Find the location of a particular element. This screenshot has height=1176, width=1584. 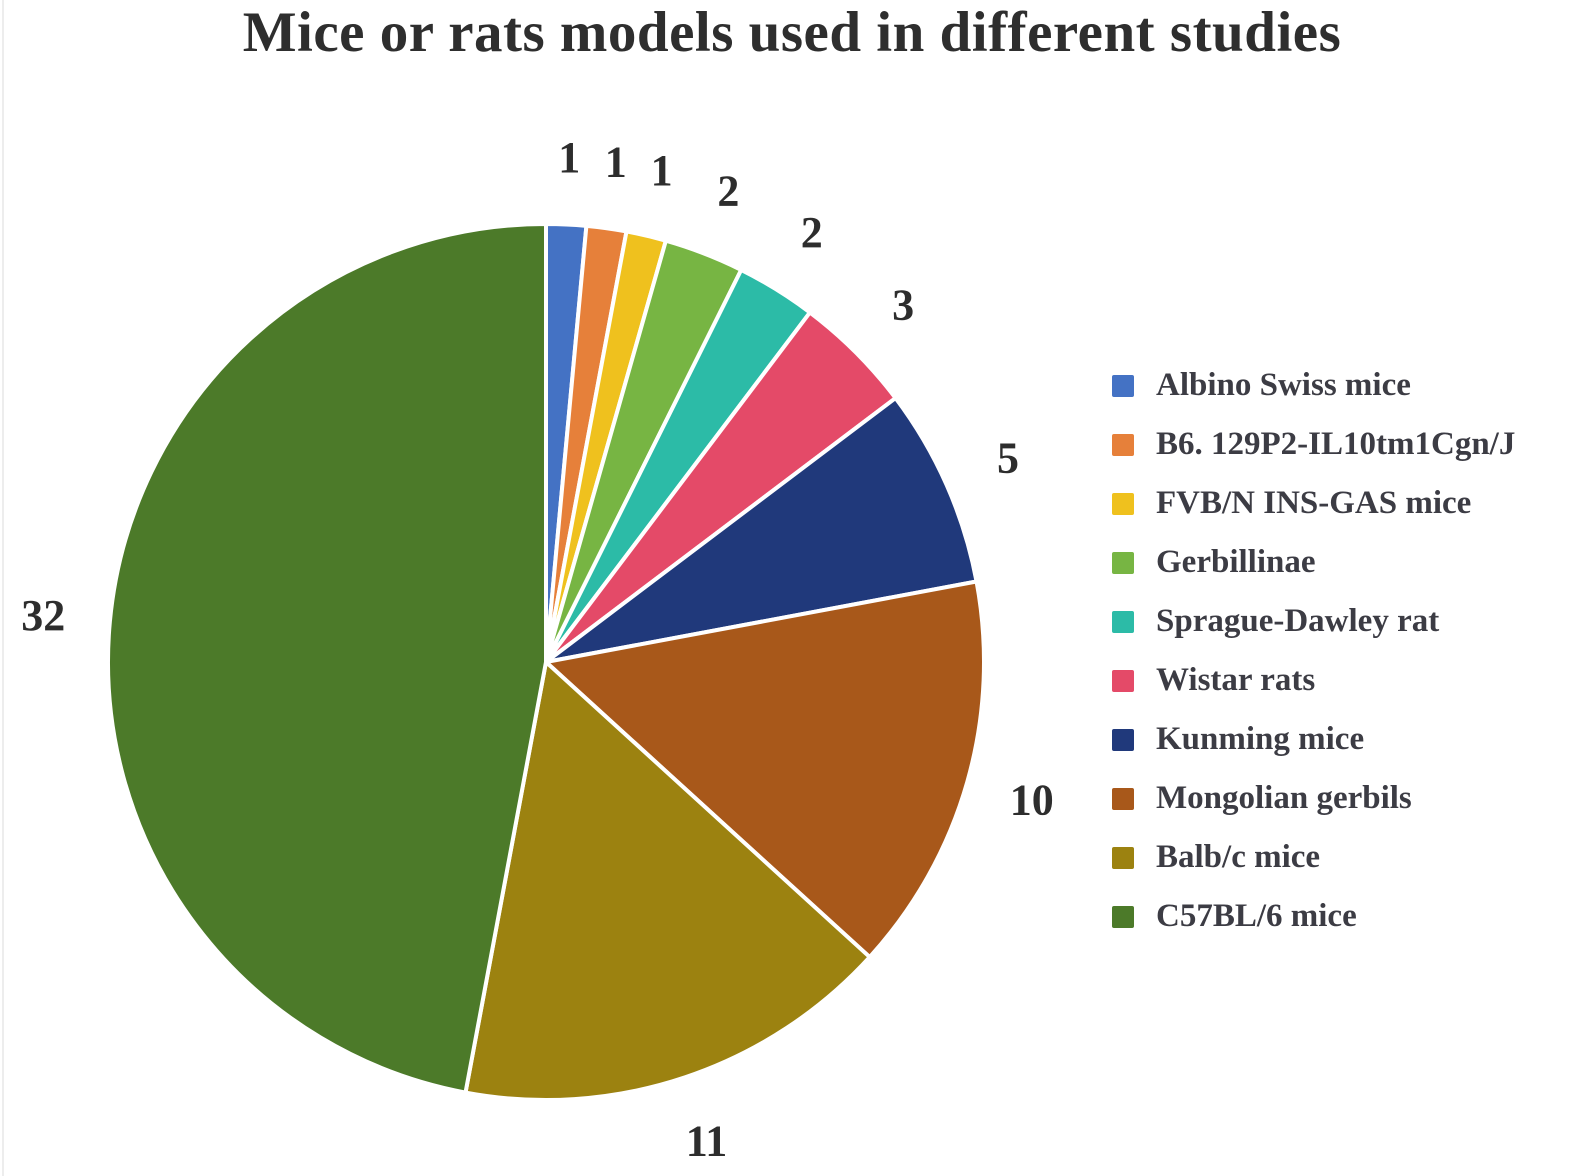

legend-item-sprague-dawley-rat: Sprague-Dawley rat is located at coordinates (1313, 621).